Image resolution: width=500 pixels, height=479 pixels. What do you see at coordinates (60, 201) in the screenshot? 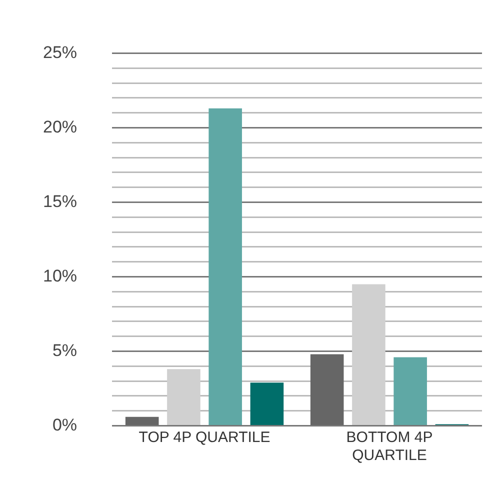
I see `y-tick-label: 15%` at bounding box center [60, 201].